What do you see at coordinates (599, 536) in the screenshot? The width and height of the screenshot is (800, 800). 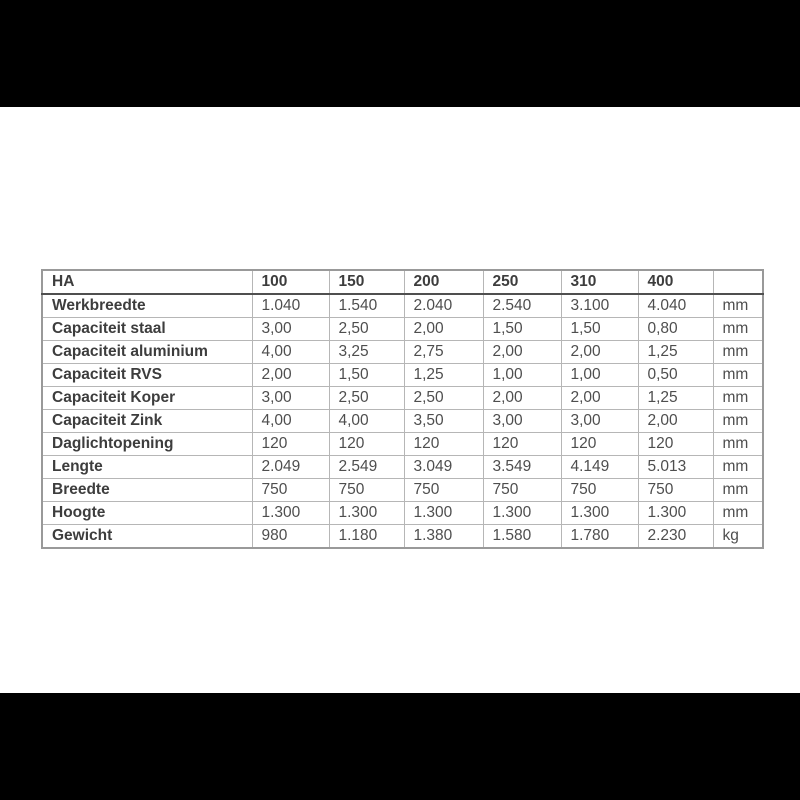 I see `value-cell: 1.780` at bounding box center [599, 536].